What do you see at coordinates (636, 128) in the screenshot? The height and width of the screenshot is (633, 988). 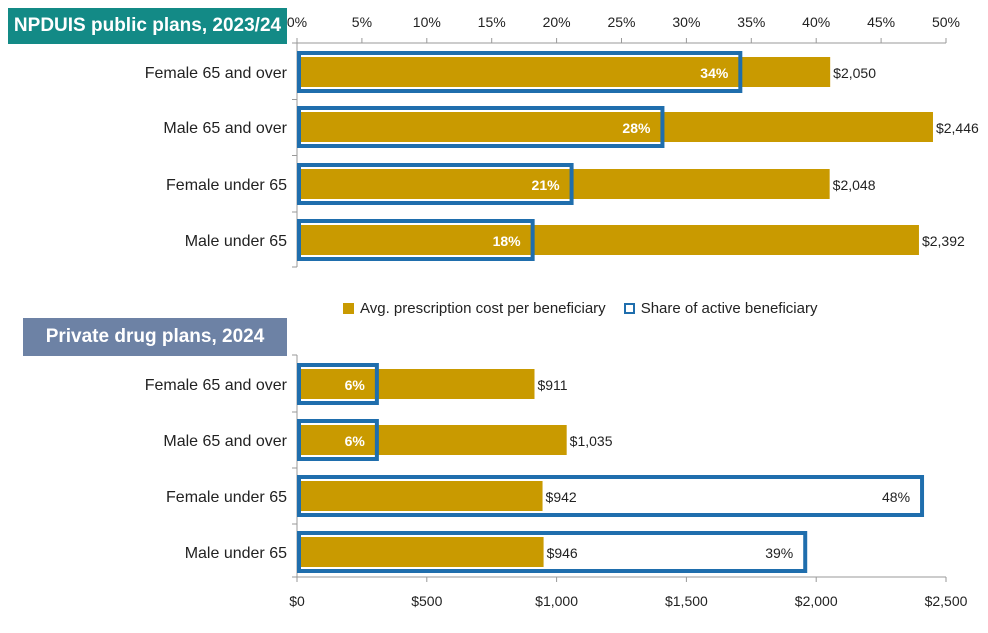 I see `share-value-label: 28%` at bounding box center [636, 128].